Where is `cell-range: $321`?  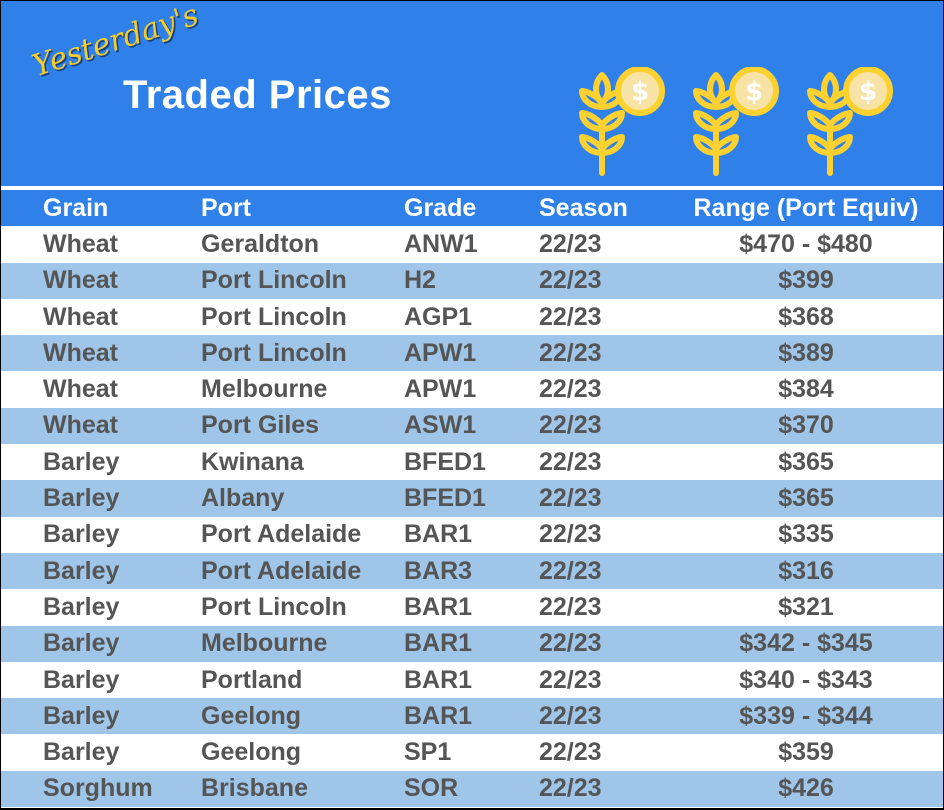
cell-range: $321 is located at coordinates (806, 606).